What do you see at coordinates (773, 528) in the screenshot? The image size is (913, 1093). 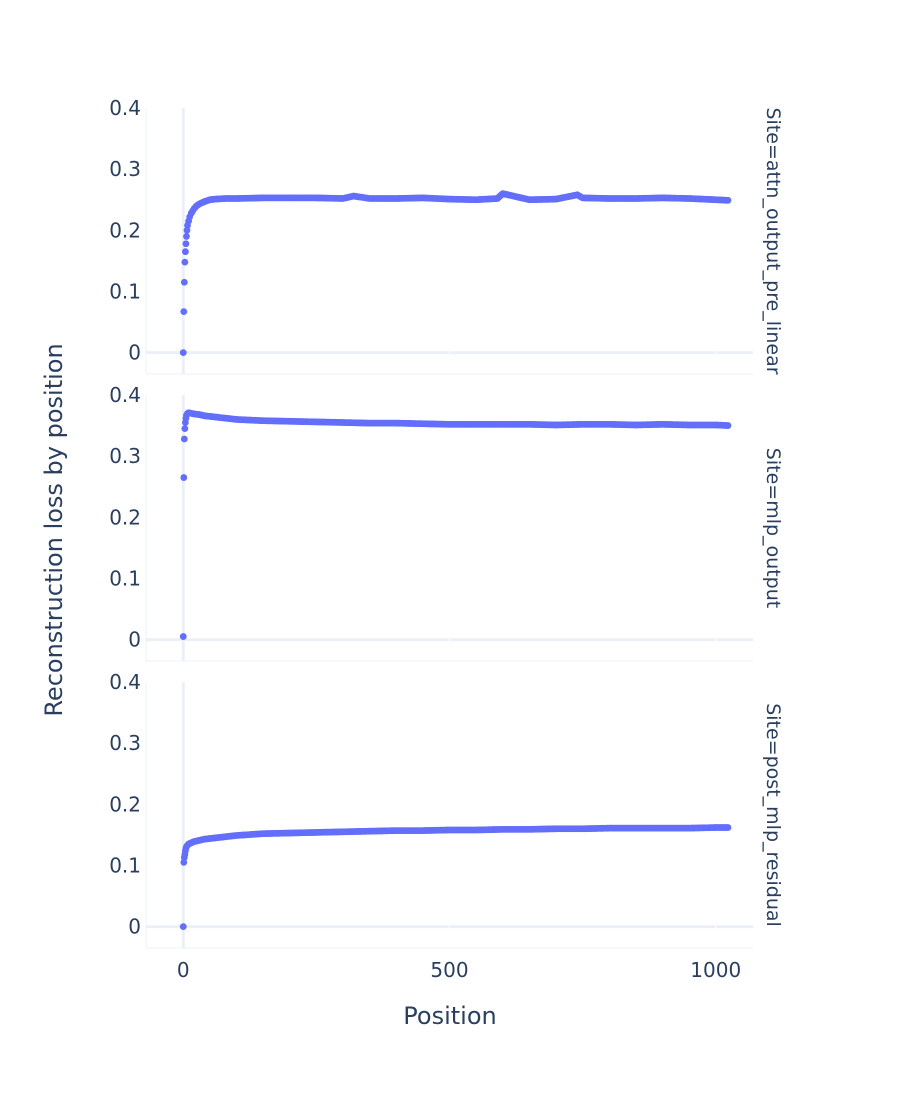 I see `facet-label: Site=mlp_output` at bounding box center [773, 528].